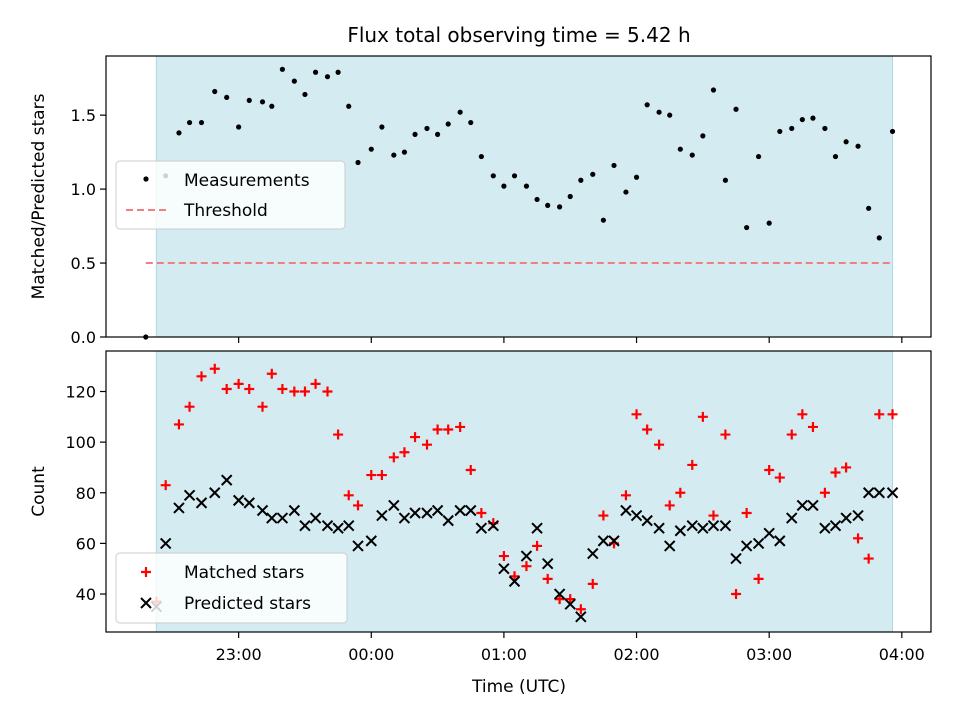 This screenshot has height=720, width=960. I want to click on x-tick-label: 02:00, so click(636, 654).